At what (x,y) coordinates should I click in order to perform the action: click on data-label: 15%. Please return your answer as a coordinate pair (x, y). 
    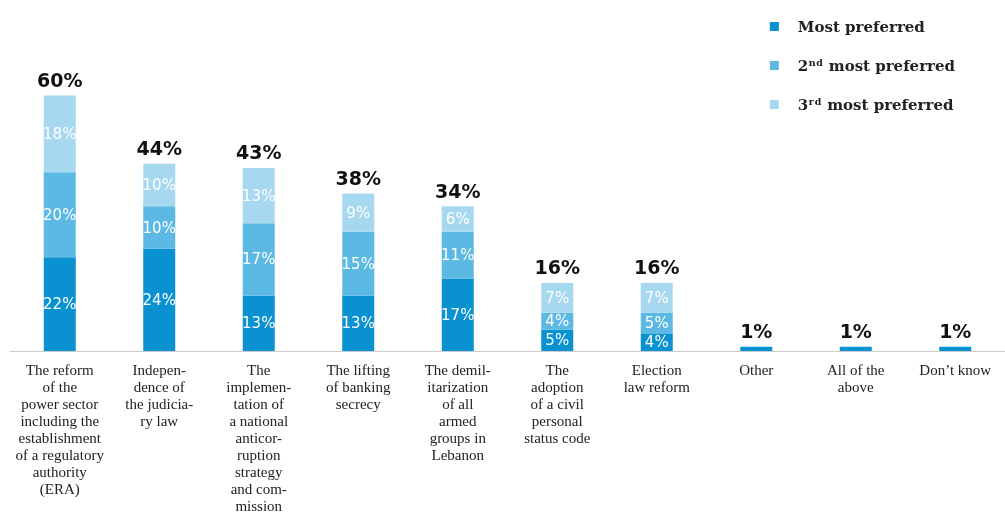
    Looking at the image, I should click on (358, 263).